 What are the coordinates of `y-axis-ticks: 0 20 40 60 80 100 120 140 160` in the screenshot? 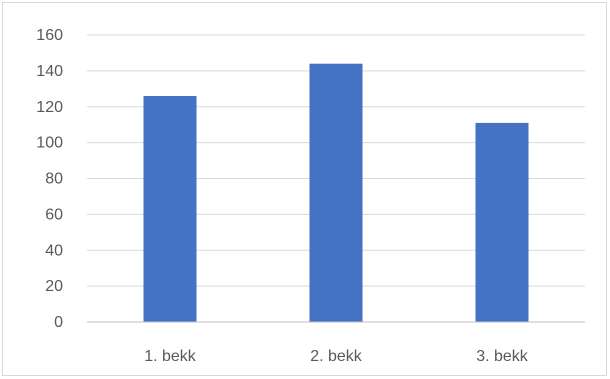 It's located at (49, 179).